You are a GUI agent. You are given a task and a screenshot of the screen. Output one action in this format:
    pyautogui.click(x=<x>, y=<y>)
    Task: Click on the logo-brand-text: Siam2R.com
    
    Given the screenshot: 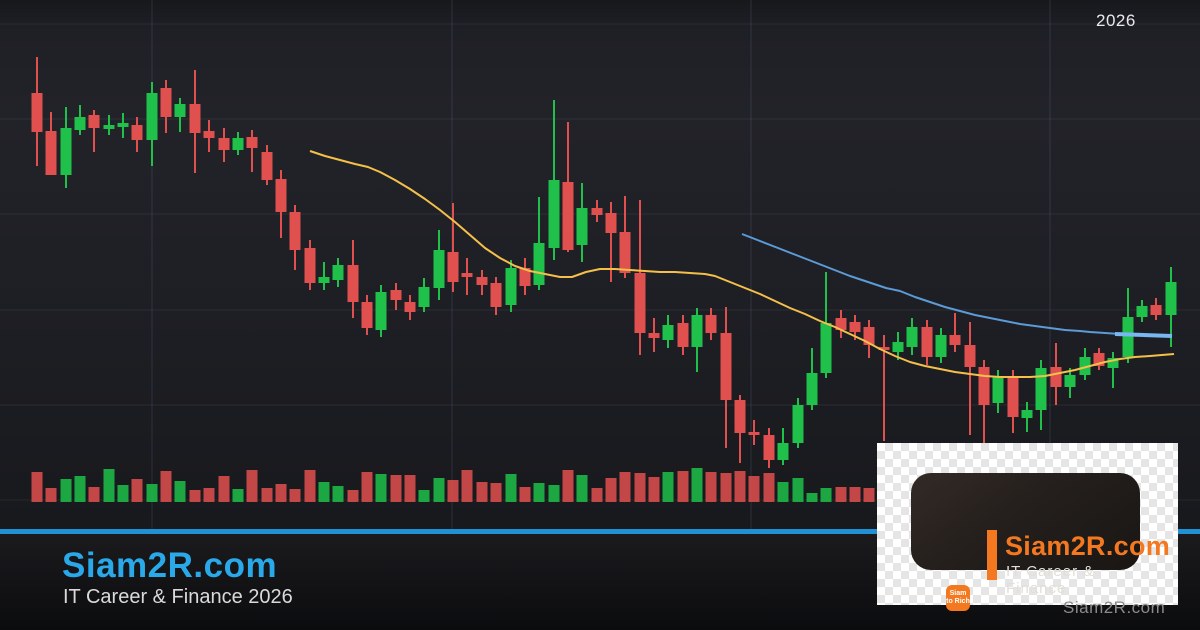 What is the action you would take?
    pyautogui.click(x=1088, y=546)
    